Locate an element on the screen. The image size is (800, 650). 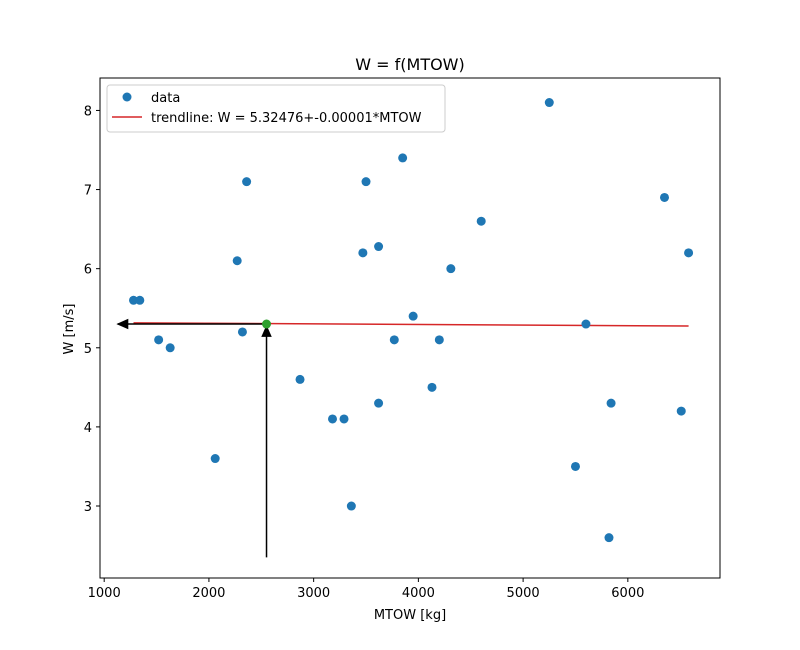
legend: data trendline: W = 5.32476+-0.00001*MTOW is located at coordinates (276, 108).